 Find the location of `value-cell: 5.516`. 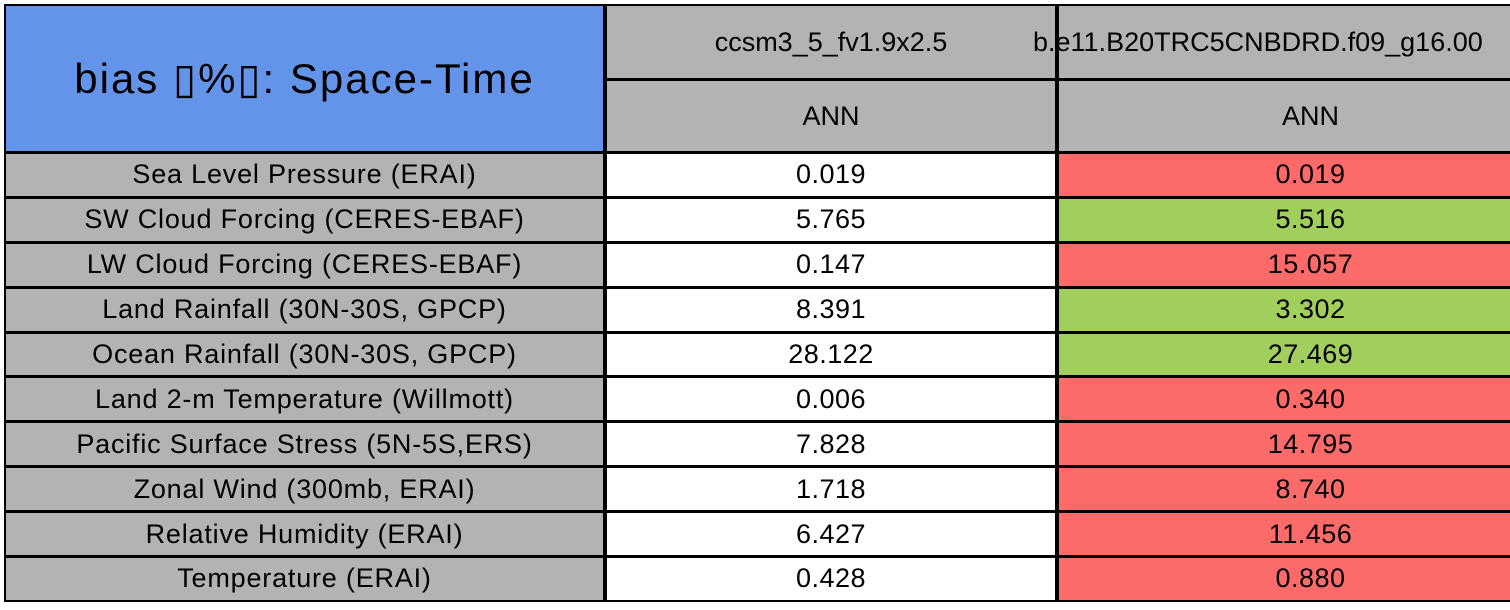

value-cell: 5.516 is located at coordinates (1284, 219).